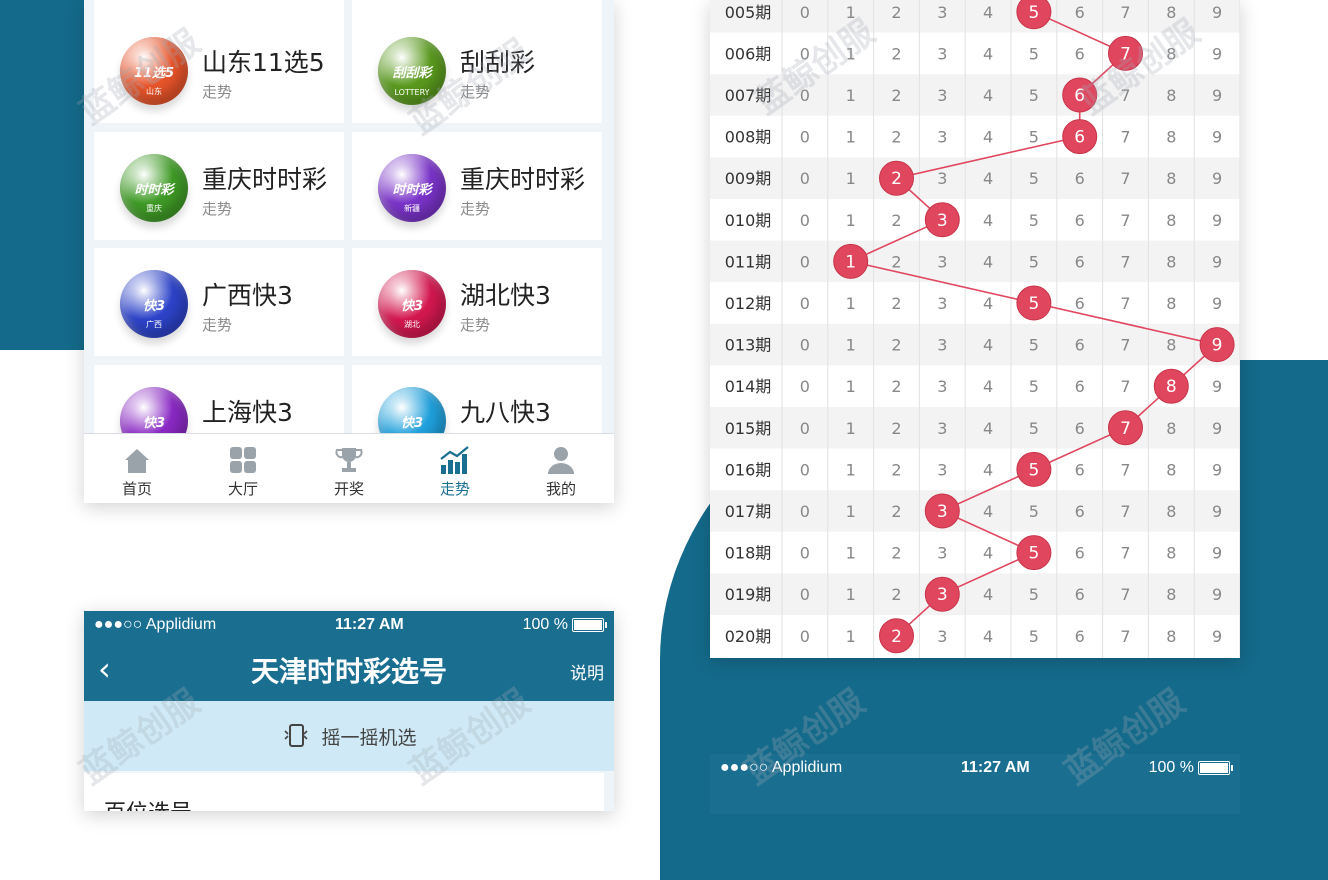 Image resolution: width=1328 pixels, height=880 pixels. Describe the element at coordinates (748, 95) in the screenshot. I see `period-label: 007期` at that location.